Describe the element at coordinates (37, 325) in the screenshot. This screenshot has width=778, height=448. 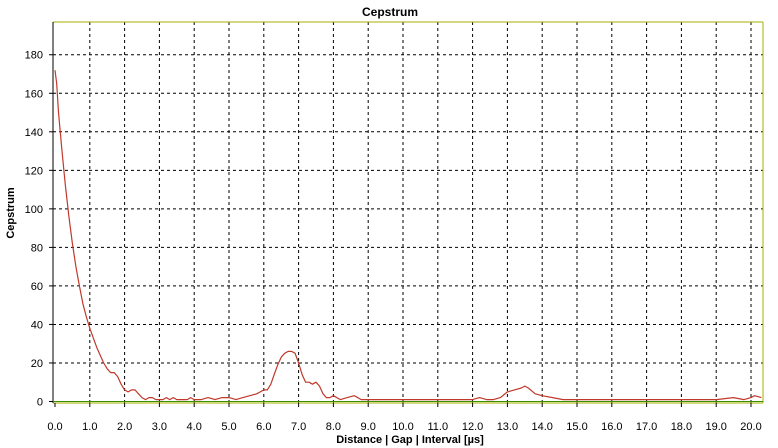
I see `y-tick-label: 40` at that location.